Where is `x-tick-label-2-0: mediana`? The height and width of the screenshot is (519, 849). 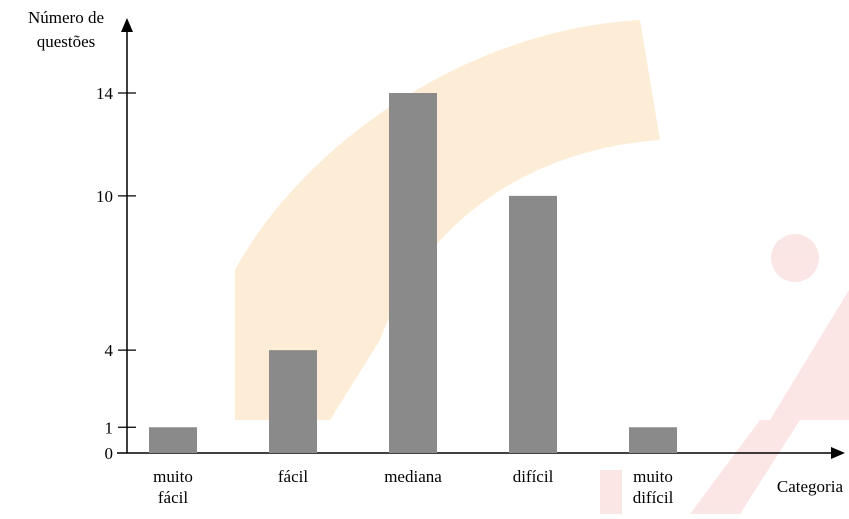
x-tick-label-2-0: mediana is located at coordinates (413, 476).